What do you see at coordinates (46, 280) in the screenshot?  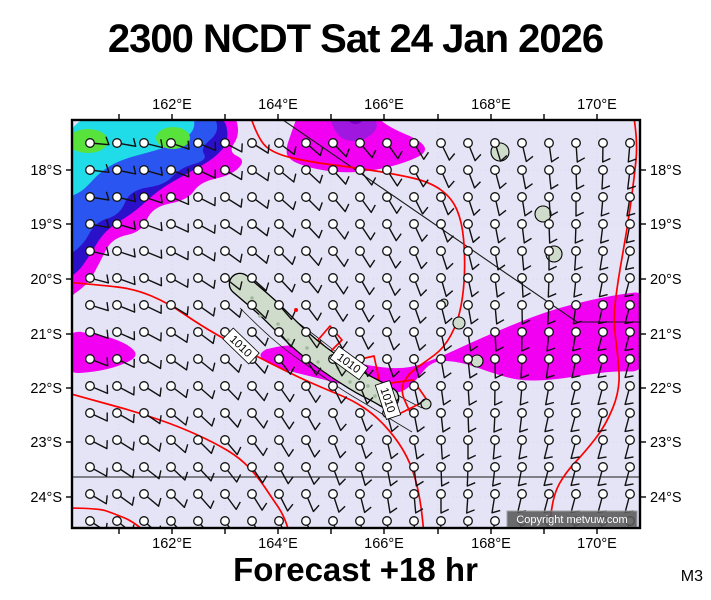 I see `lat-label-left: 20°S` at bounding box center [46, 280].